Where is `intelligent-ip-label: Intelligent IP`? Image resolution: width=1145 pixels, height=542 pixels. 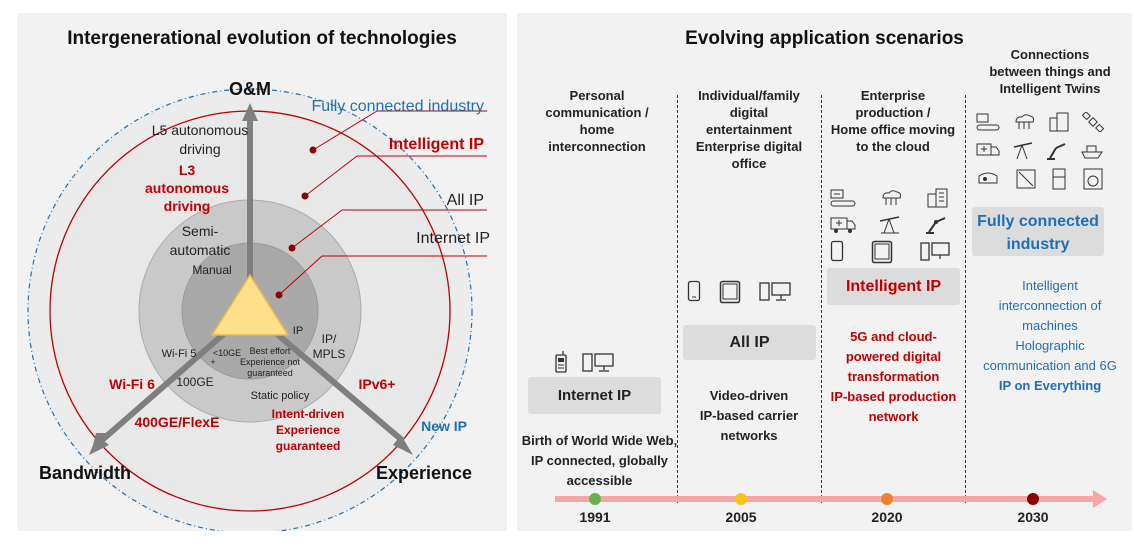
intelligent-ip-label: Intelligent IP is located at coordinates (436, 144).